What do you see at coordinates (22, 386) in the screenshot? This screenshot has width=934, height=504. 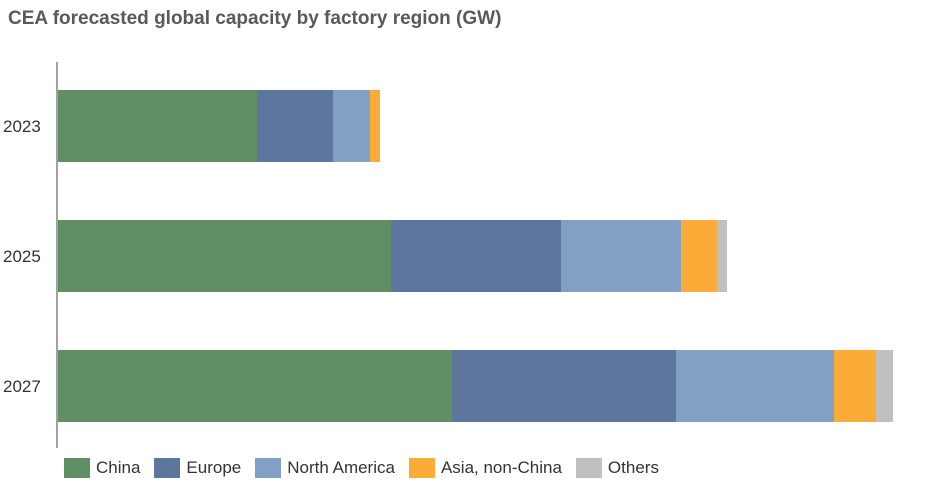 I see `y-tick-label: 2027` at bounding box center [22, 386].